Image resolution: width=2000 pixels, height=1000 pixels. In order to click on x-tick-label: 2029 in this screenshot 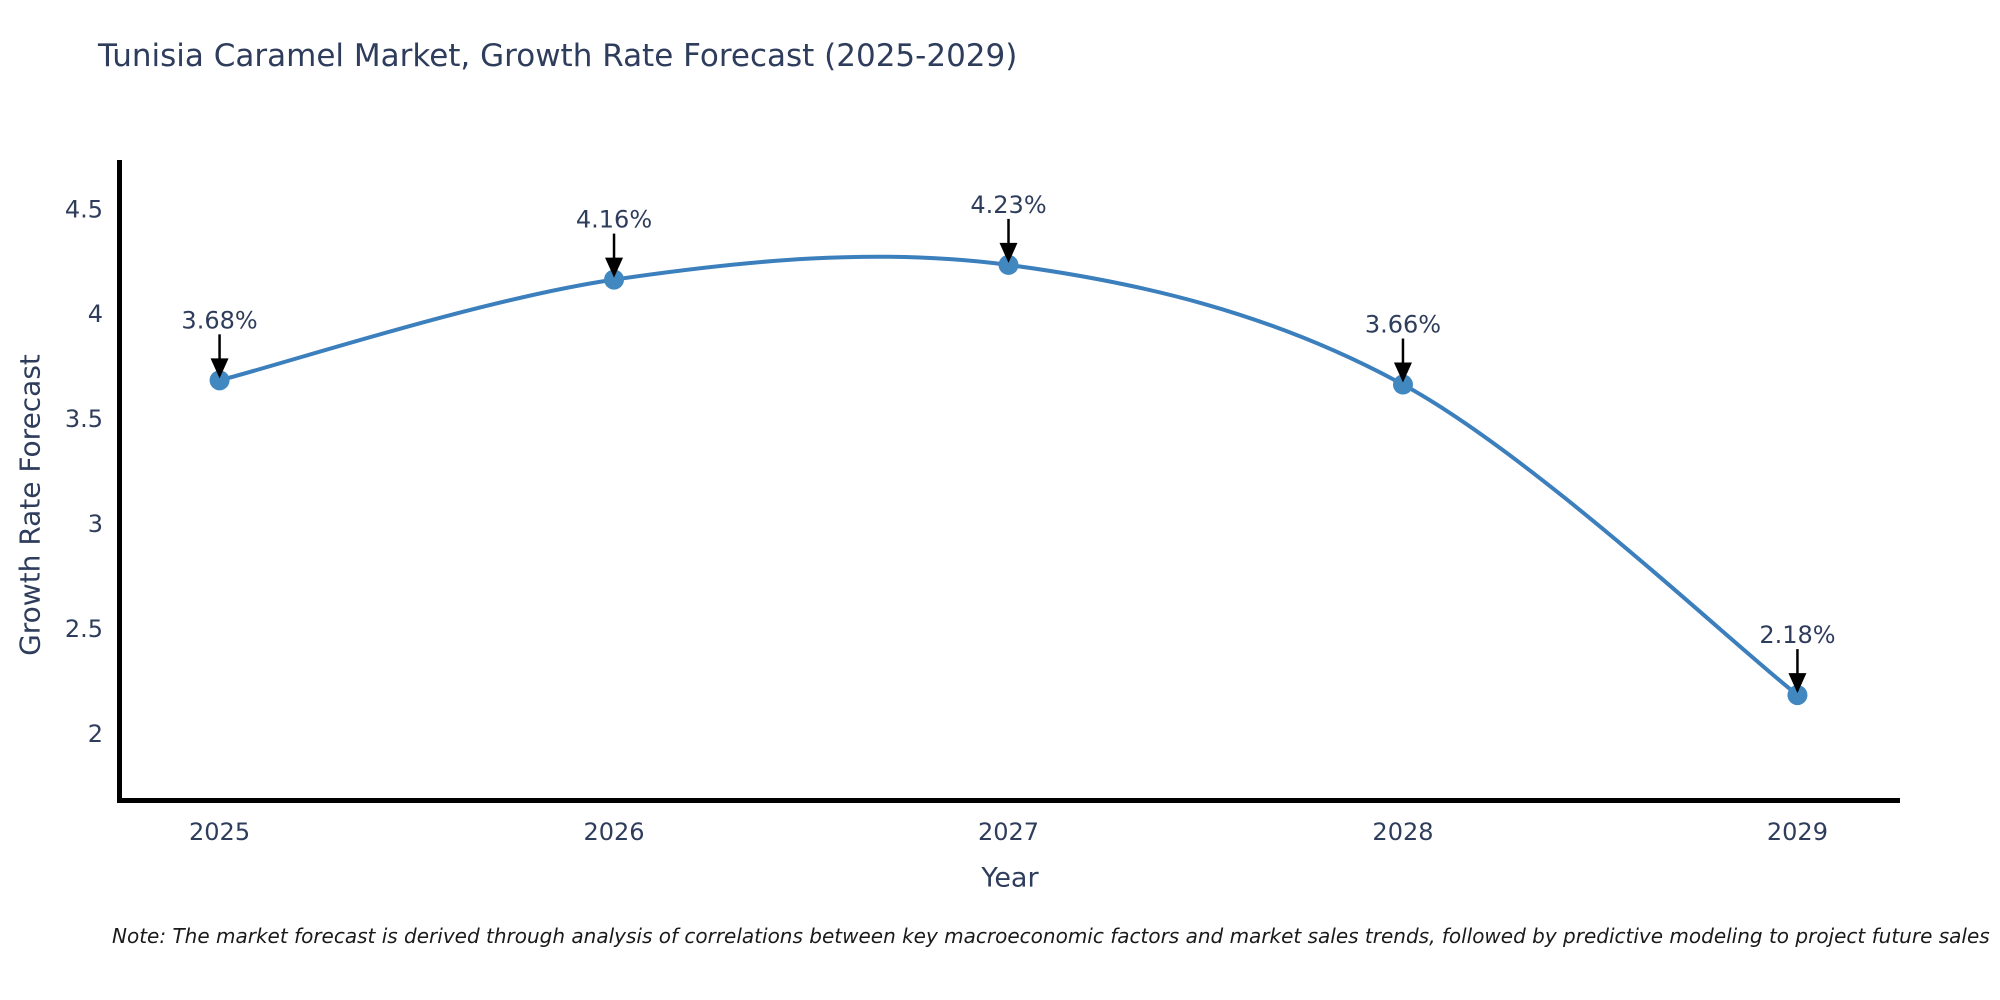, I will do `click(1797, 832)`.